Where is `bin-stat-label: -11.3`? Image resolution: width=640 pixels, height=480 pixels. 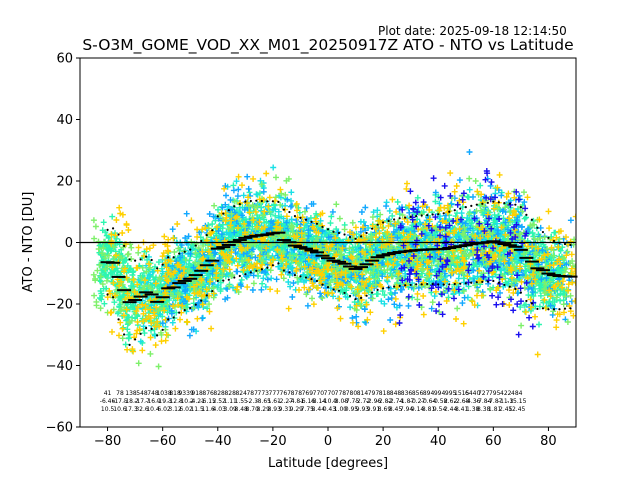 bin-stat-label: -11.3 is located at coordinates (506, 401).